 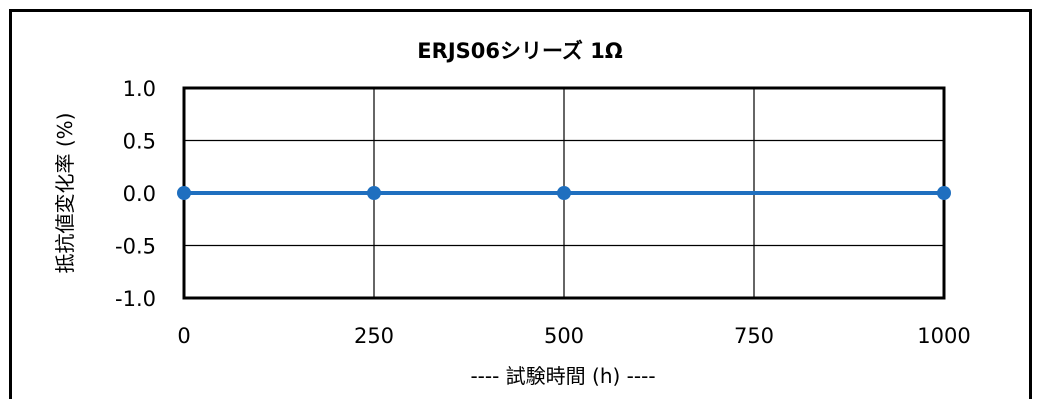 I want to click on y-axis-label: 抵抗値変化率 (%), so click(x=65, y=193).